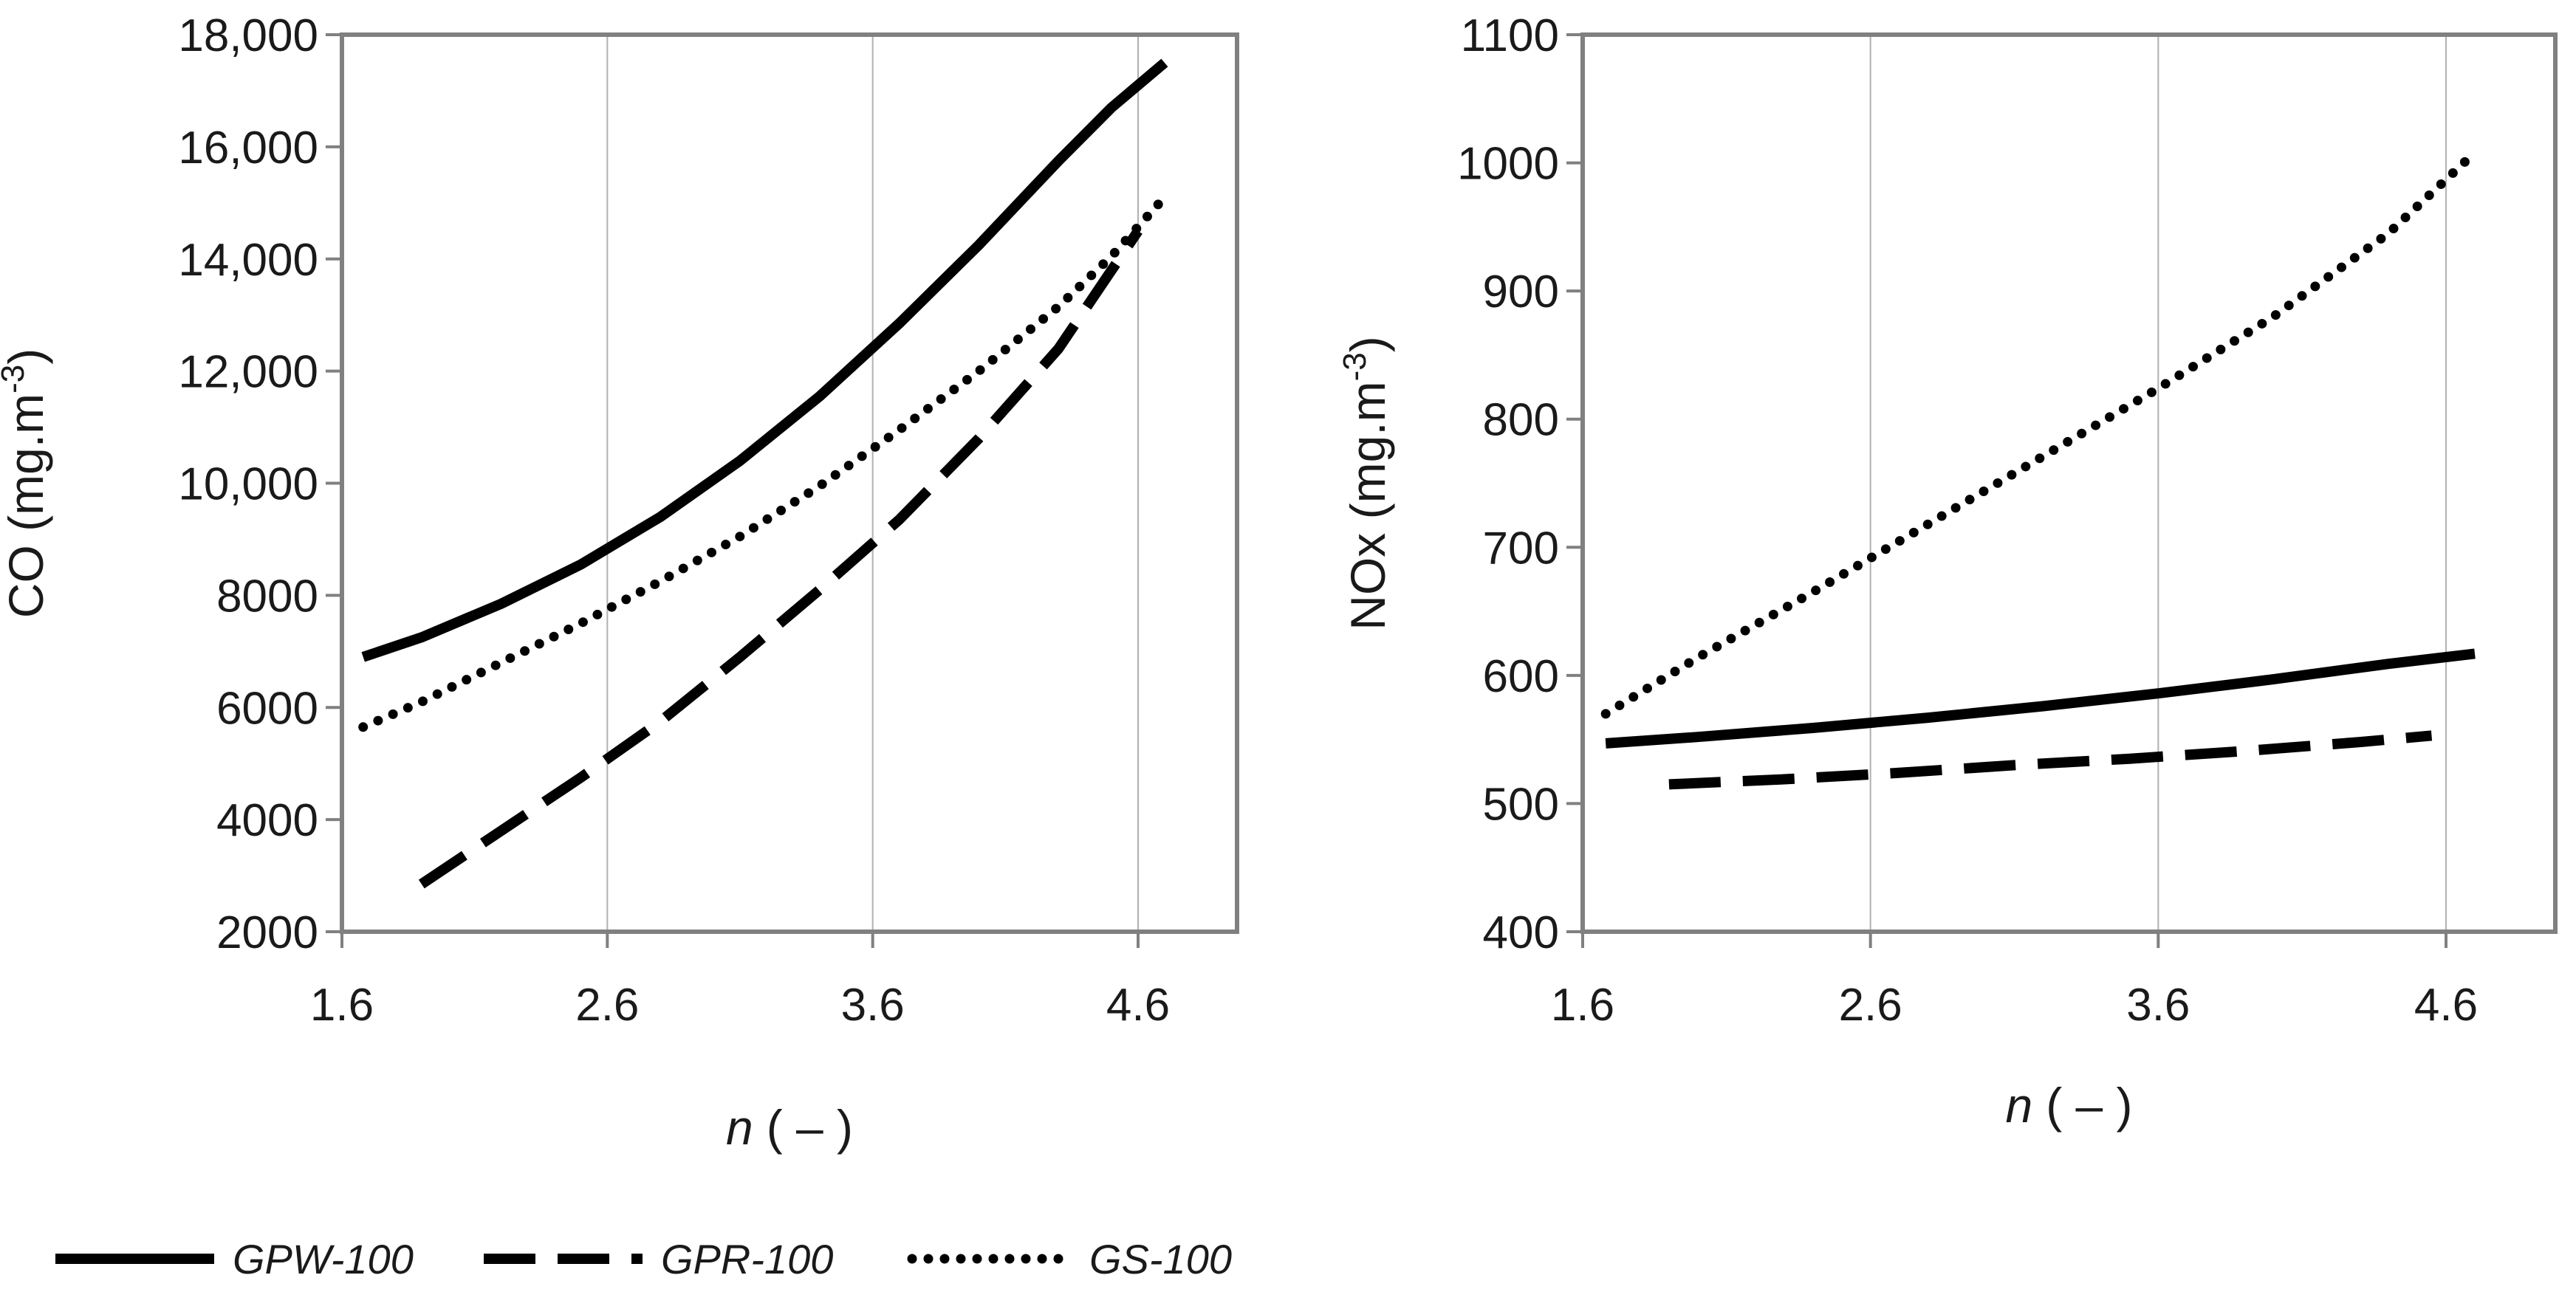  What do you see at coordinates (248, 148) in the screenshot?
I see `co-y-tick-label: 16,000` at bounding box center [248, 148].